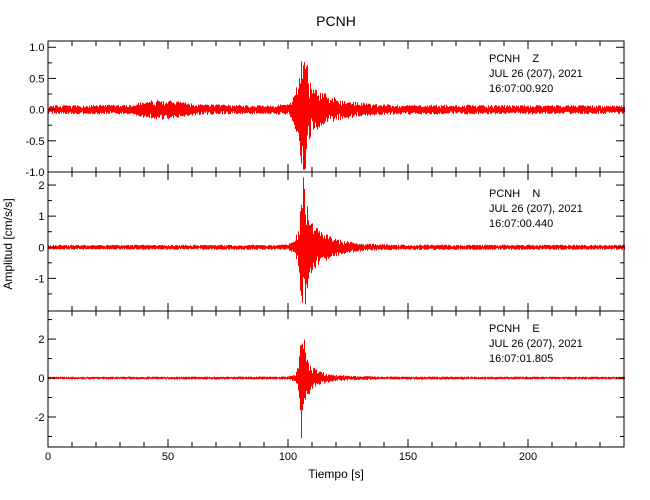 This screenshot has height=500, width=650. Describe the element at coordinates (514, 194) in the screenshot. I see `station-channel-label: PCNH N` at that location.